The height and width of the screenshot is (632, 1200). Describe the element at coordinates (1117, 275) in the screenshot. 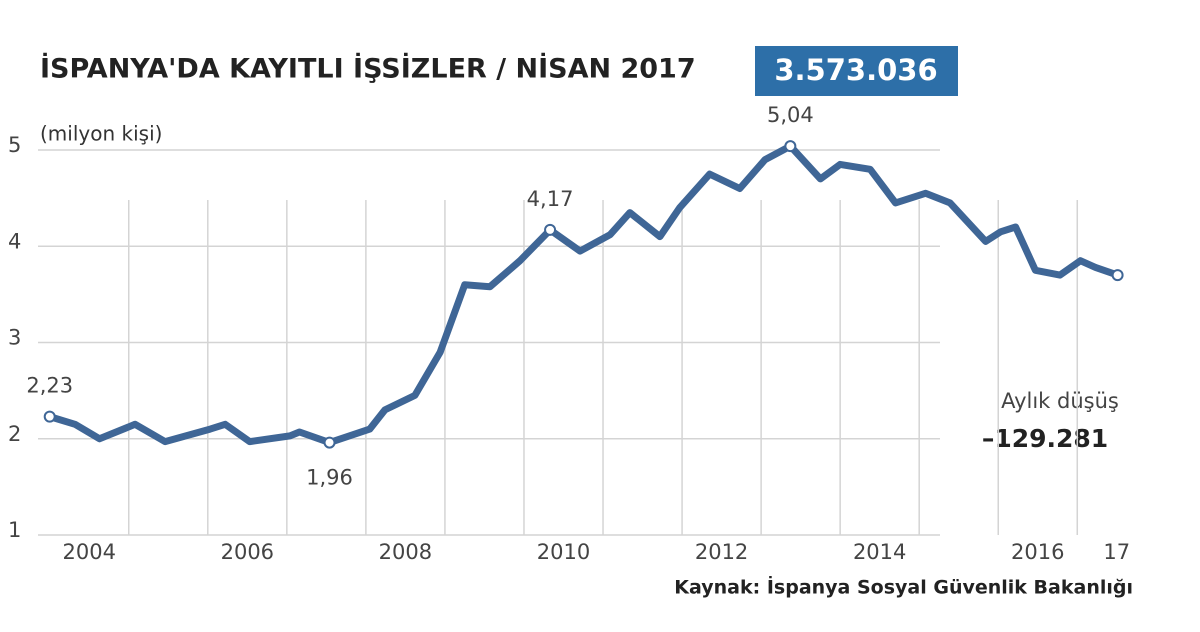

I see `end-marker` at that location.